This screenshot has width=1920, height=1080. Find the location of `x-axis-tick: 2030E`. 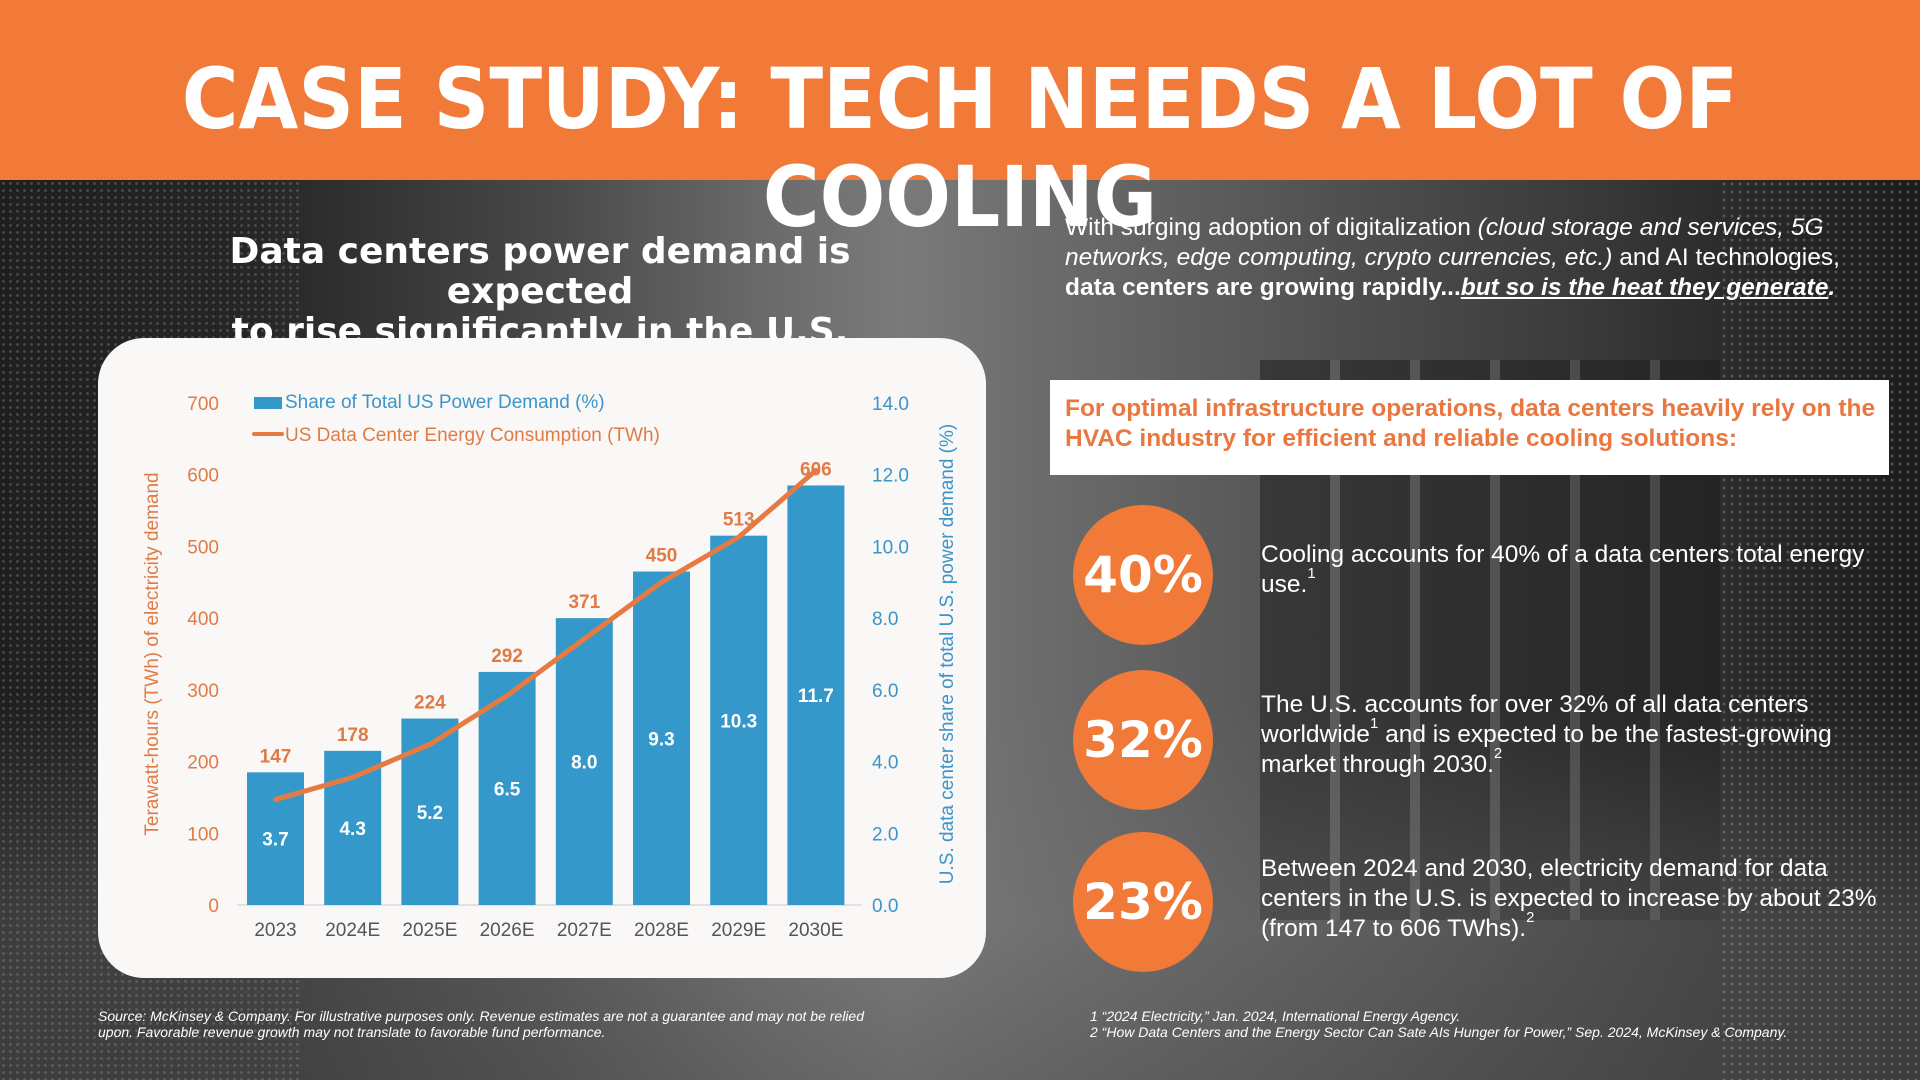

x-axis-tick: 2030E is located at coordinates (815, 930).